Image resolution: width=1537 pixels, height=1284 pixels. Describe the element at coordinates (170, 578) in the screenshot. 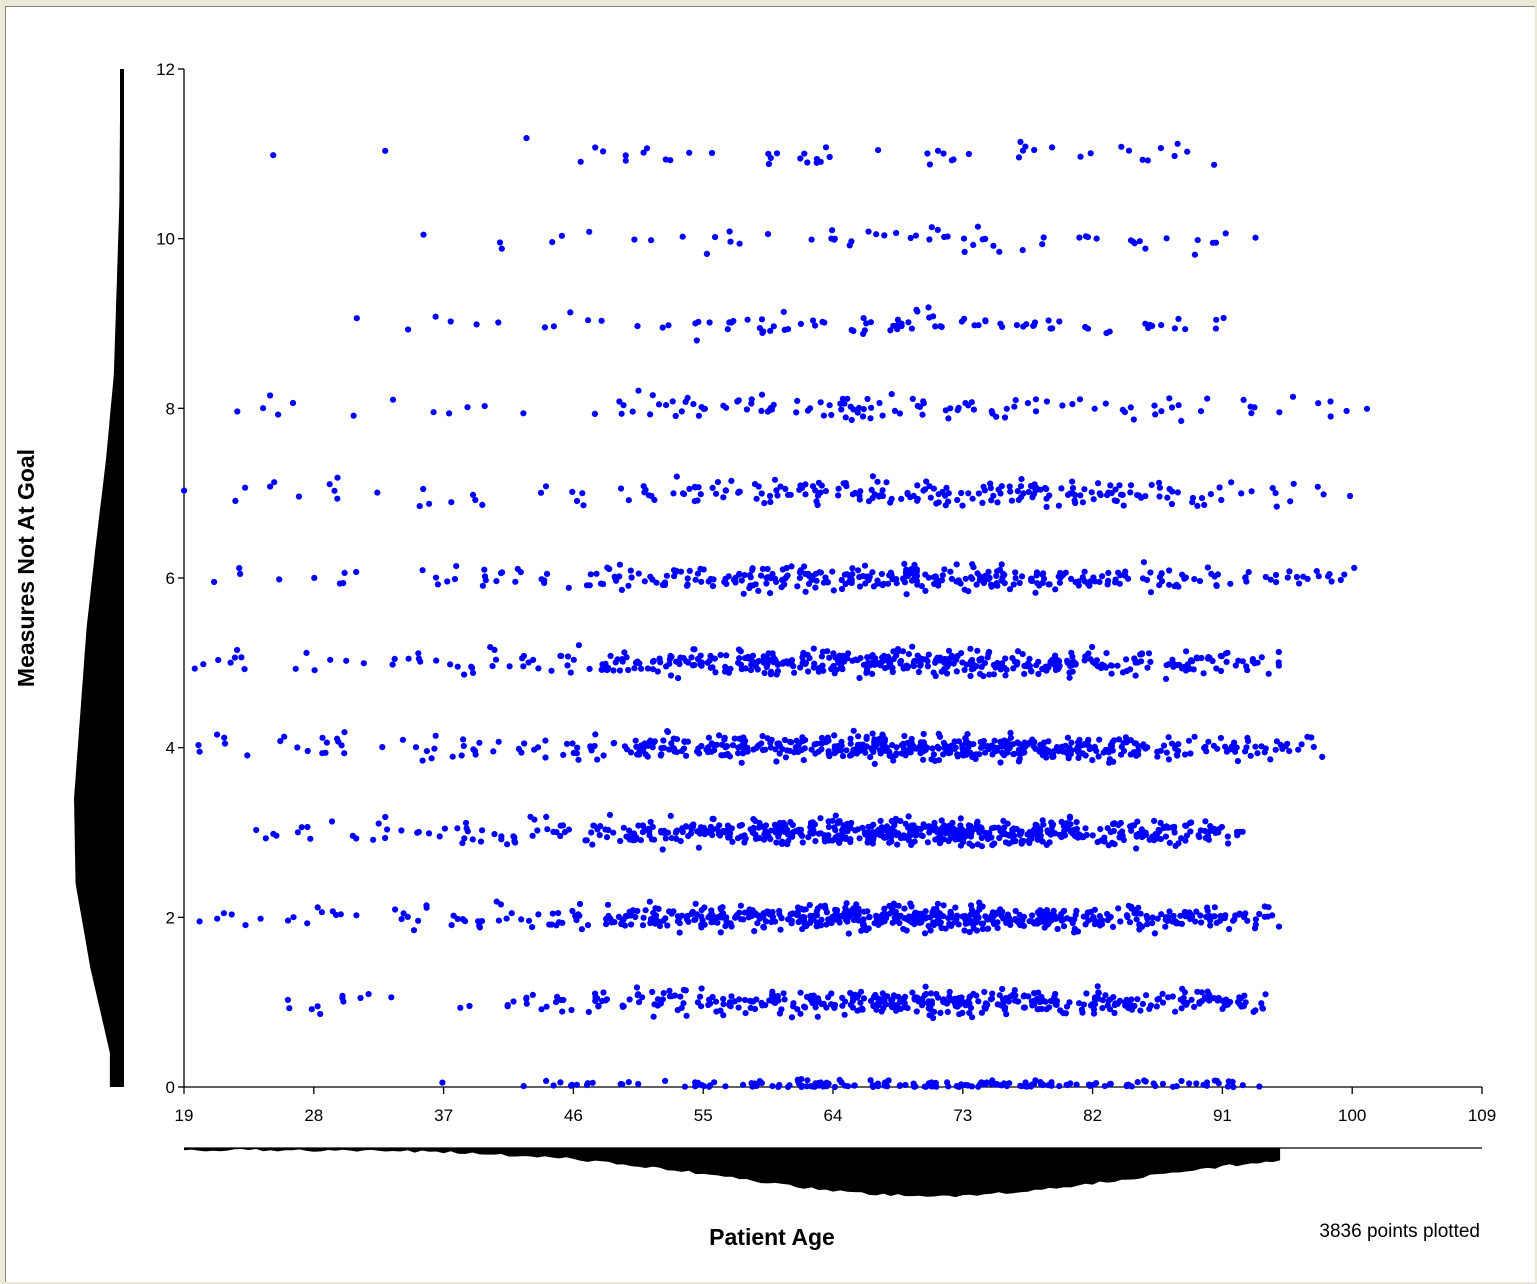

I see `y-tick-label: 6` at that location.